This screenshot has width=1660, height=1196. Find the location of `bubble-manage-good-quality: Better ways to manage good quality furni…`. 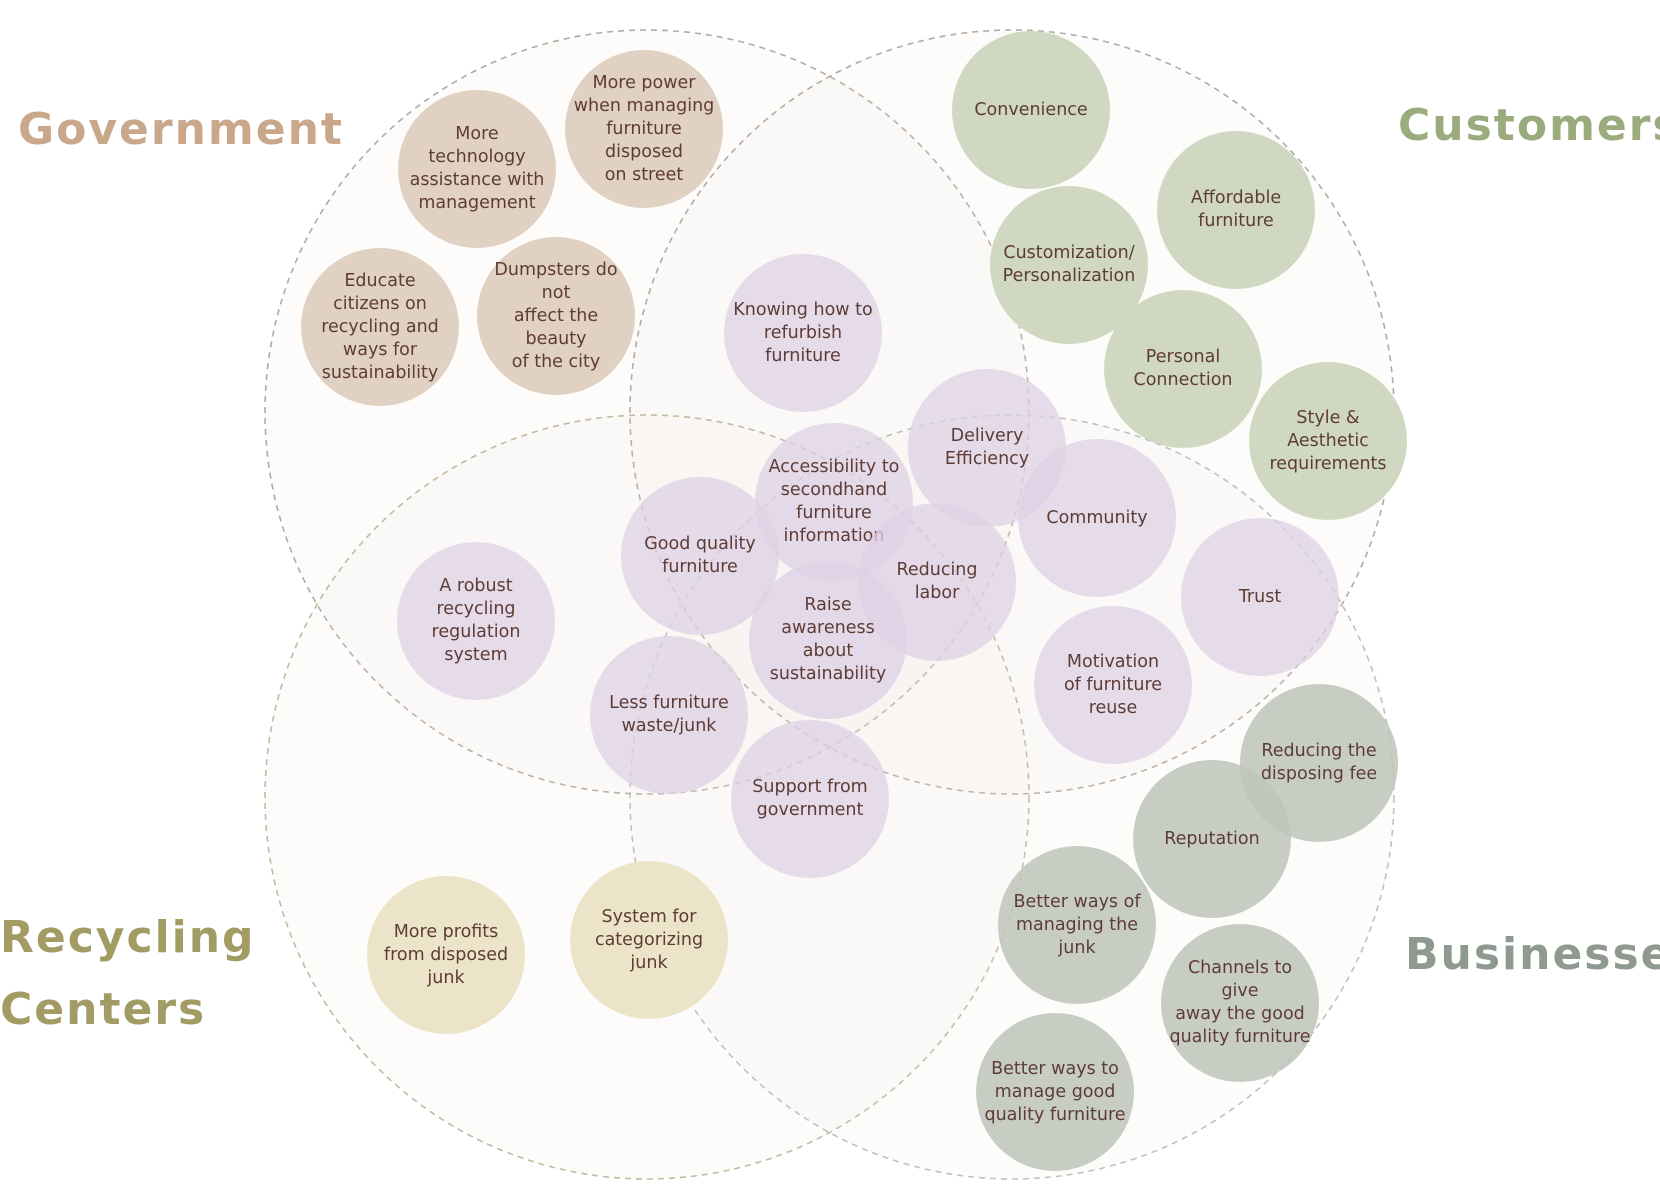

bubble-manage-good-quality: Better ways to manage good quality furni… is located at coordinates (1055, 1092).